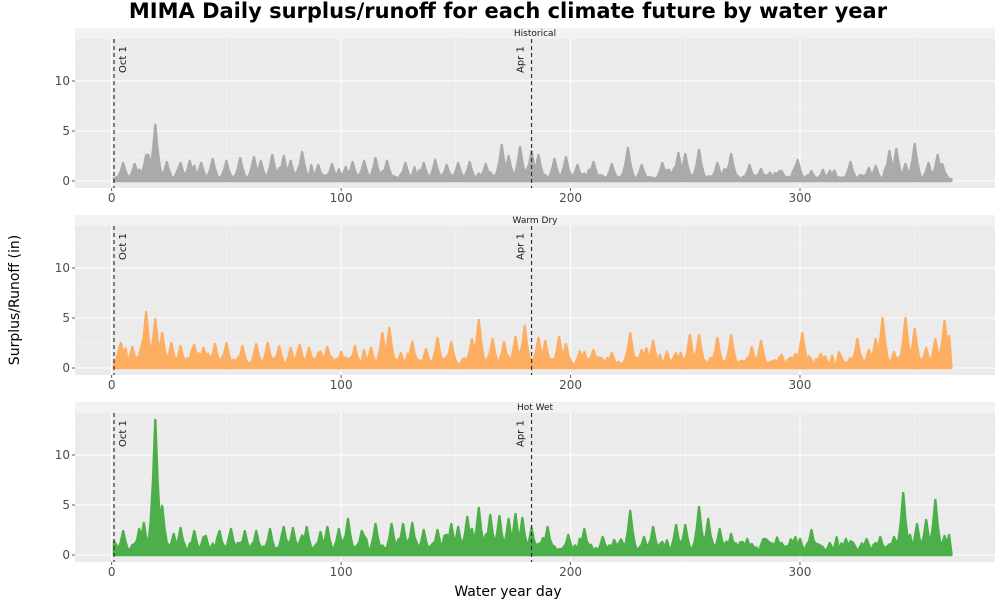 The height and width of the screenshot is (600, 1000). I want to click on y-axis-title: Surplus/Runoff (in), so click(15, 300).